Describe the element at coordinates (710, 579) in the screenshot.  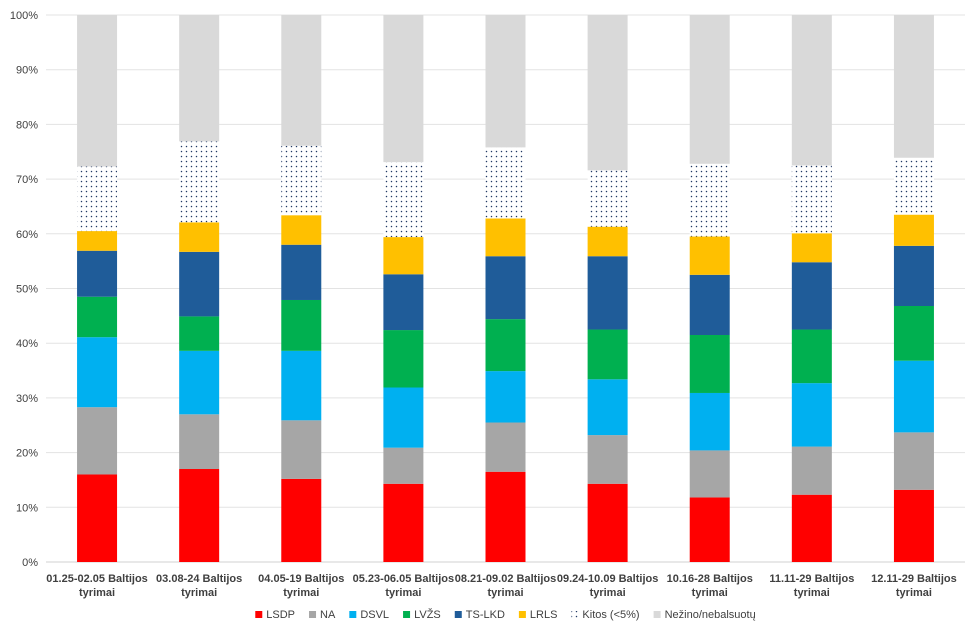
I see `x-tick-label: 10.16-28 Baltijos` at that location.